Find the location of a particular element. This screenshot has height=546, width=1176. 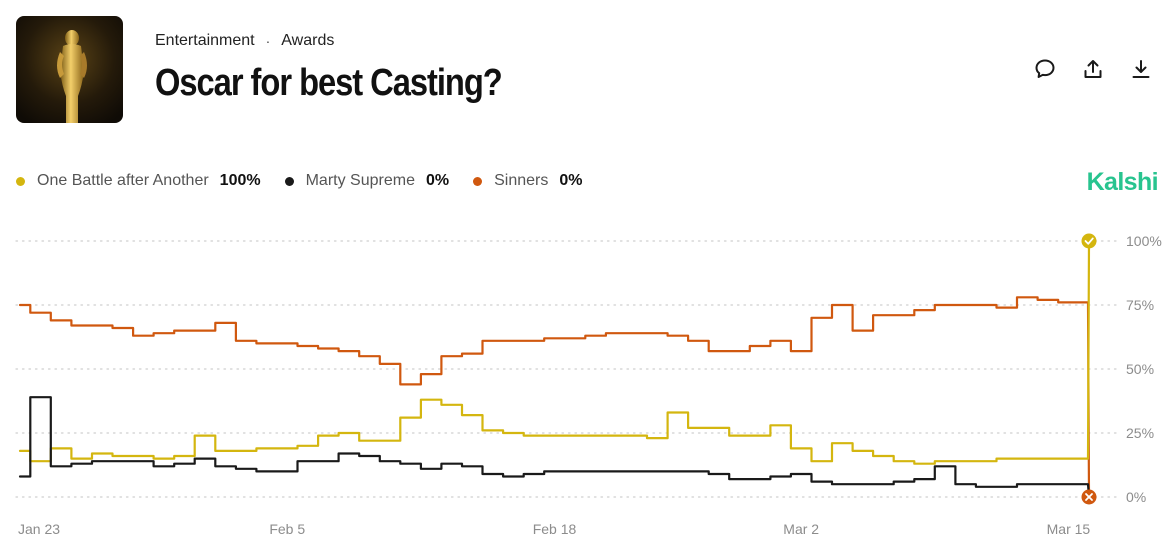

x-tick-label: Feb 5 is located at coordinates (287, 529).